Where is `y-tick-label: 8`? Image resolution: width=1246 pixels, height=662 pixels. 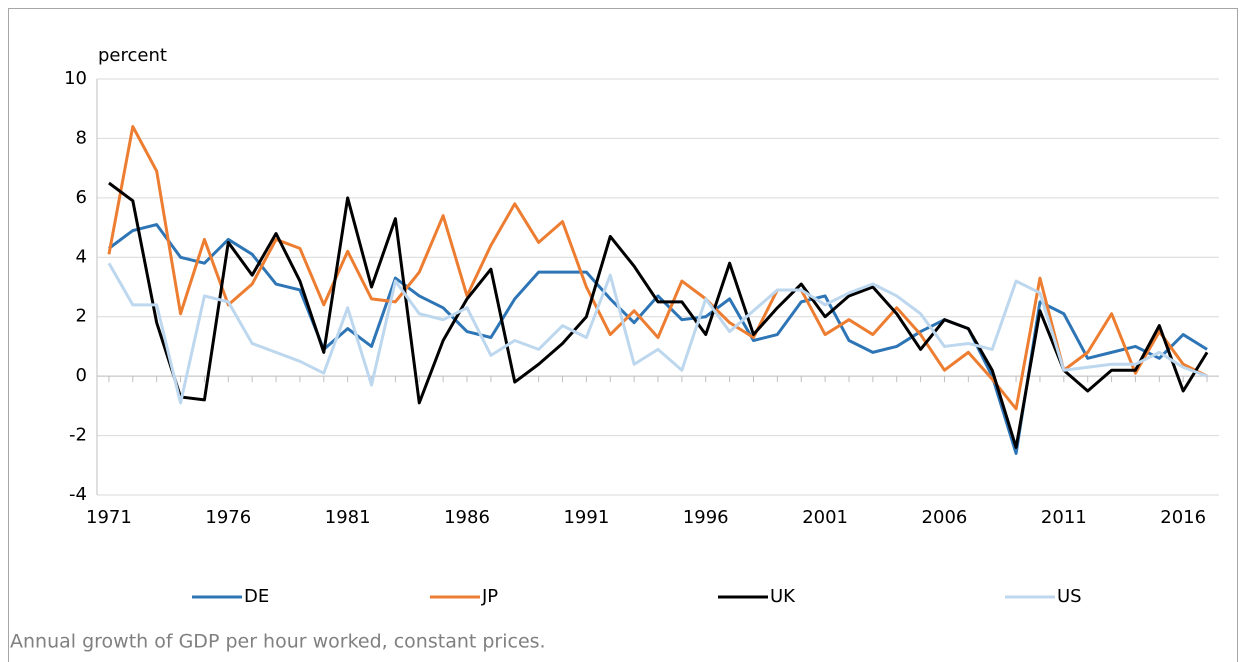 y-tick-label: 8 is located at coordinates (81, 137).